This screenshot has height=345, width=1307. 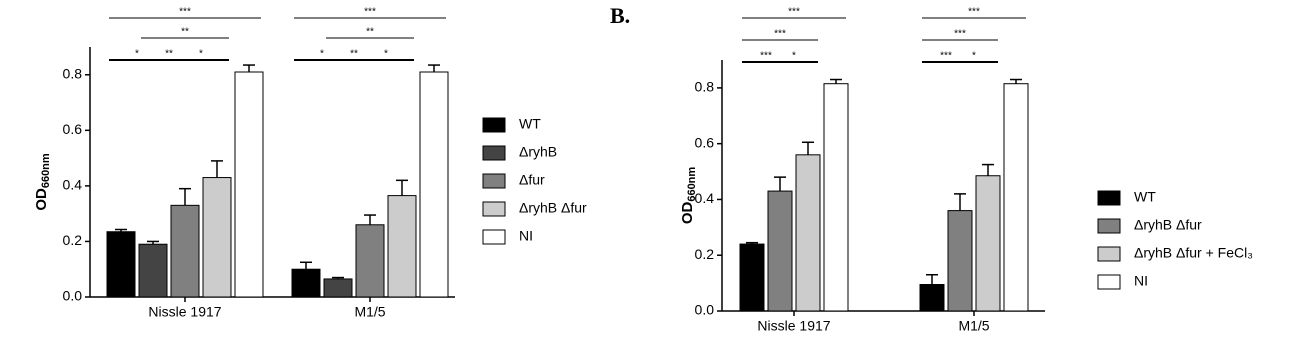 What do you see at coordinates (1193, 253) in the screenshot?
I see `legend-label: ΔryhB Δfur + FeCl₃` at bounding box center [1193, 253].